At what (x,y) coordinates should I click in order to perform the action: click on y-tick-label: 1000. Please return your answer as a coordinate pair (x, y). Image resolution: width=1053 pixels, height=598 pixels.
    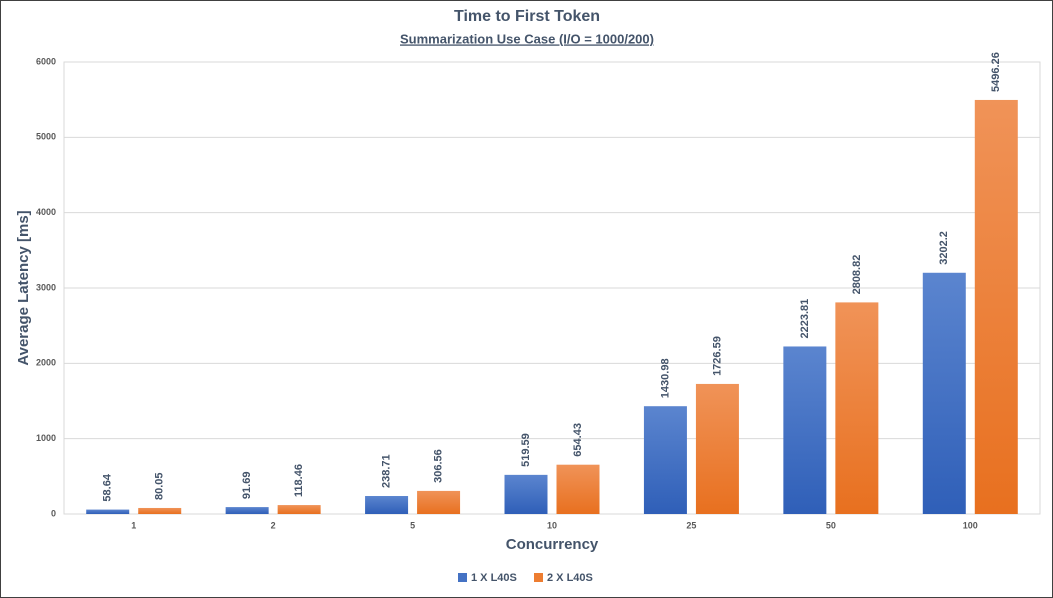
    Looking at the image, I should click on (46, 438).